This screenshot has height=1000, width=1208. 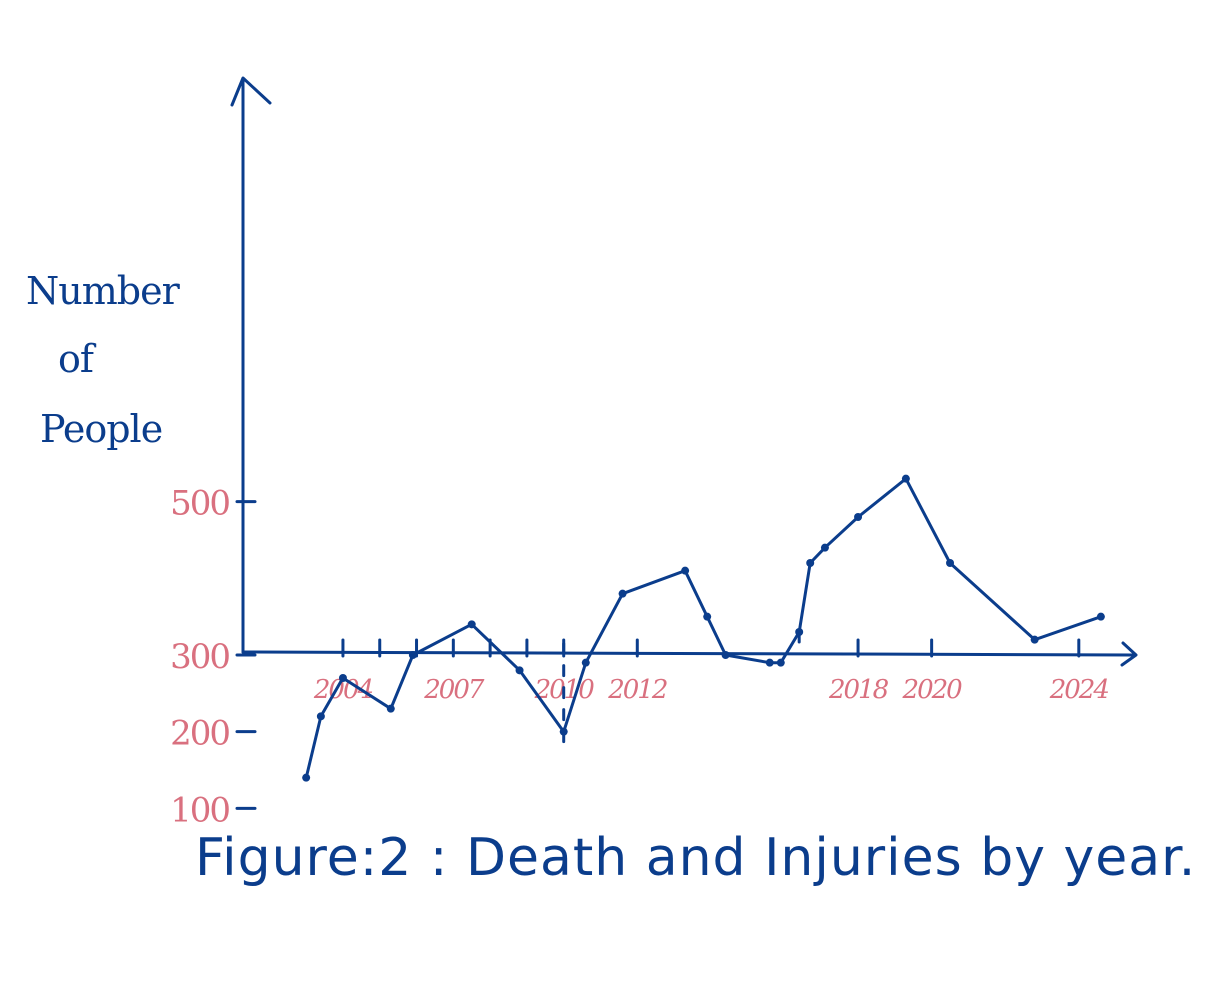 What do you see at coordinates (76, 359) in the screenshot?
I see `y-axis-label-line-2: of` at bounding box center [76, 359].